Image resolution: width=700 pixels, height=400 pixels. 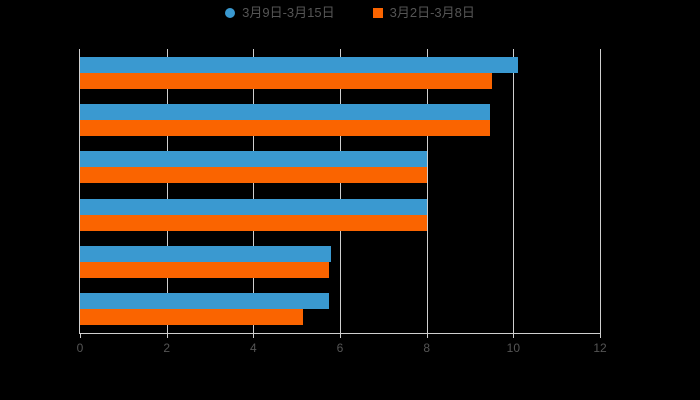 What do you see at coordinates (350, 13) in the screenshot?
I see `chart-legend: 3月9日-3月15日 3月2日-3月8日` at bounding box center [350, 13].